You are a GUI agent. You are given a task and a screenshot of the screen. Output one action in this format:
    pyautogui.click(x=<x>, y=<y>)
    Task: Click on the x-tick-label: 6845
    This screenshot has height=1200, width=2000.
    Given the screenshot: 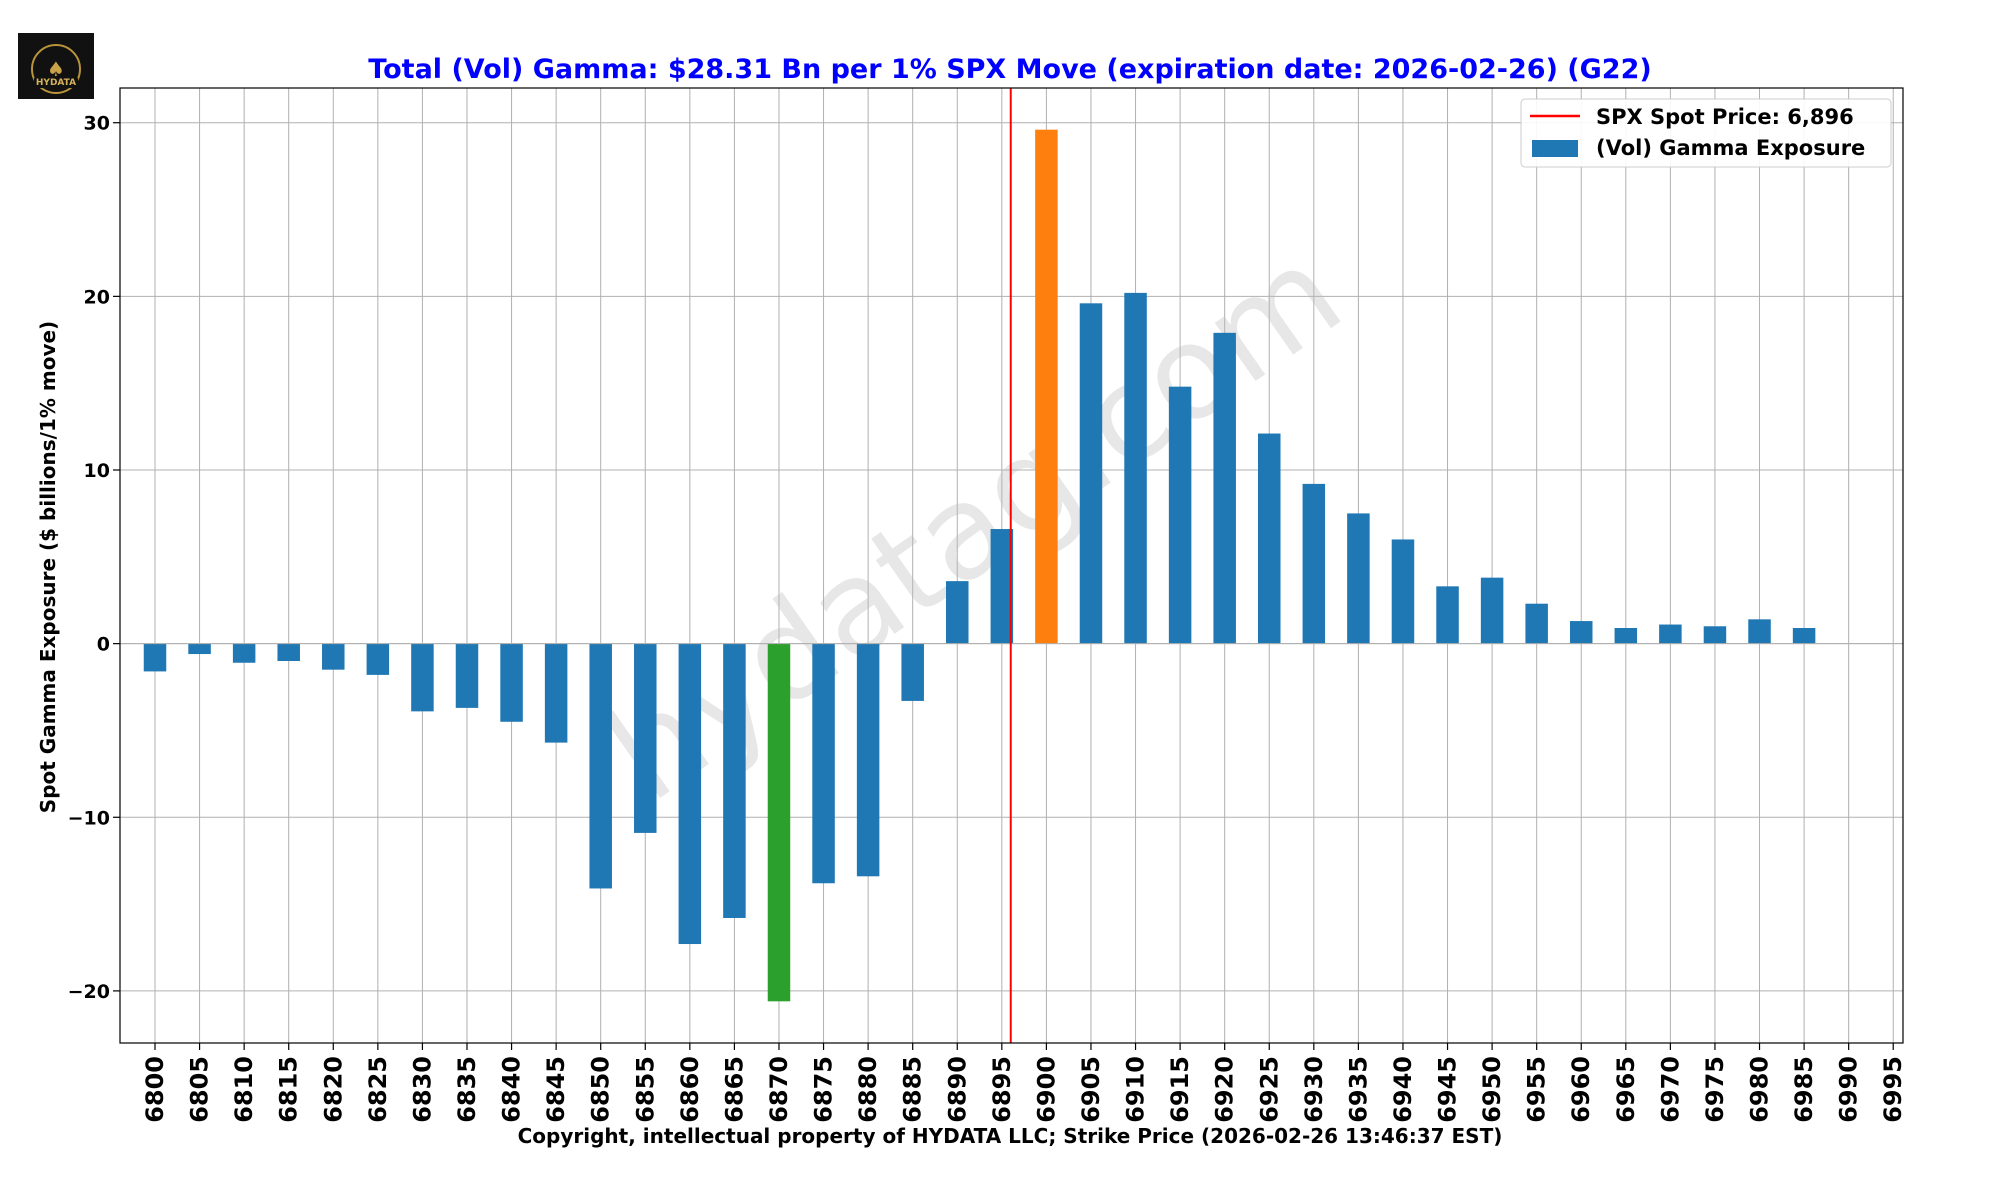 What is the action you would take?
    pyautogui.click(x=556, y=1089)
    